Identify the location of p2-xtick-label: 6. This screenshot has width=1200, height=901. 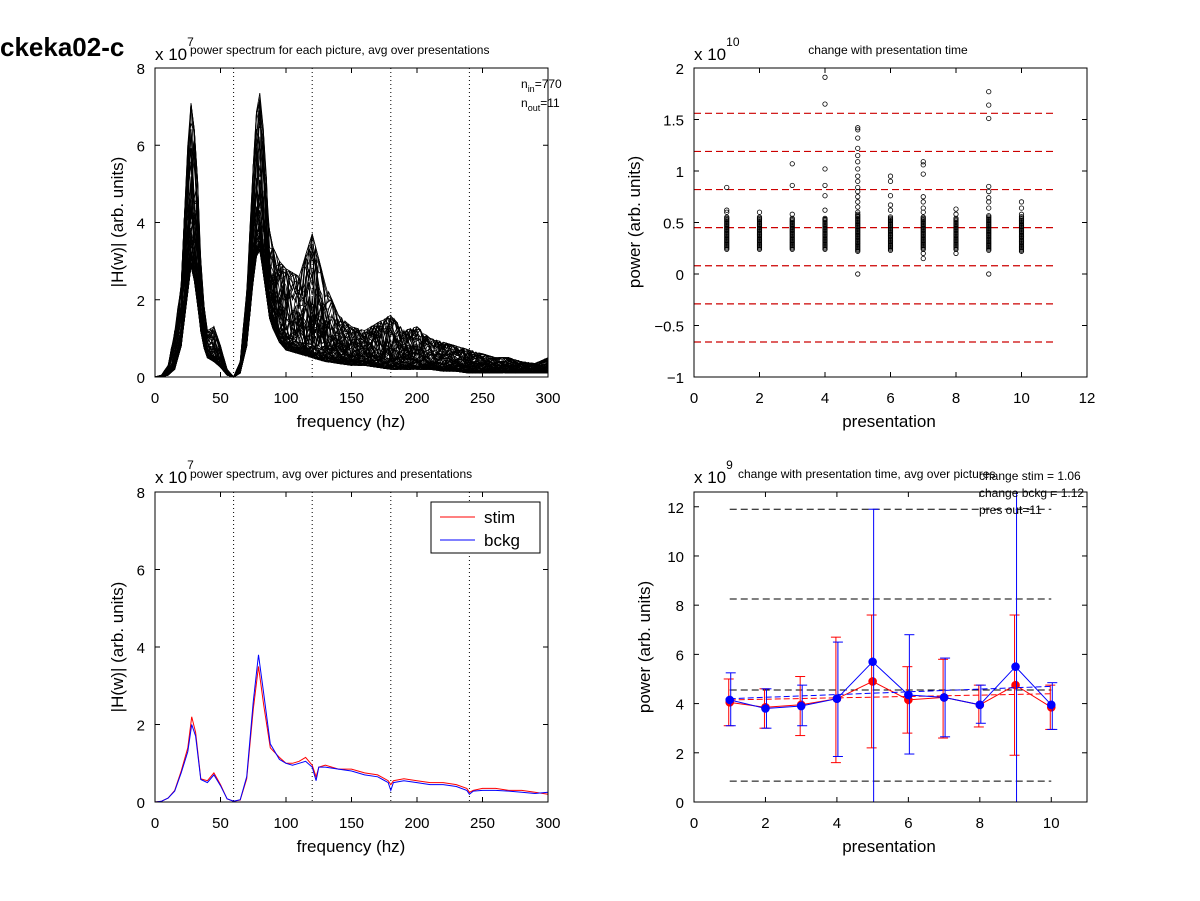
(890, 398).